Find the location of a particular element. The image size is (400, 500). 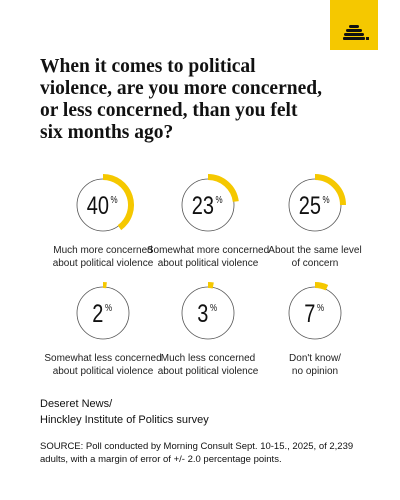

value-label: 7% is located at coordinates (314, 314).